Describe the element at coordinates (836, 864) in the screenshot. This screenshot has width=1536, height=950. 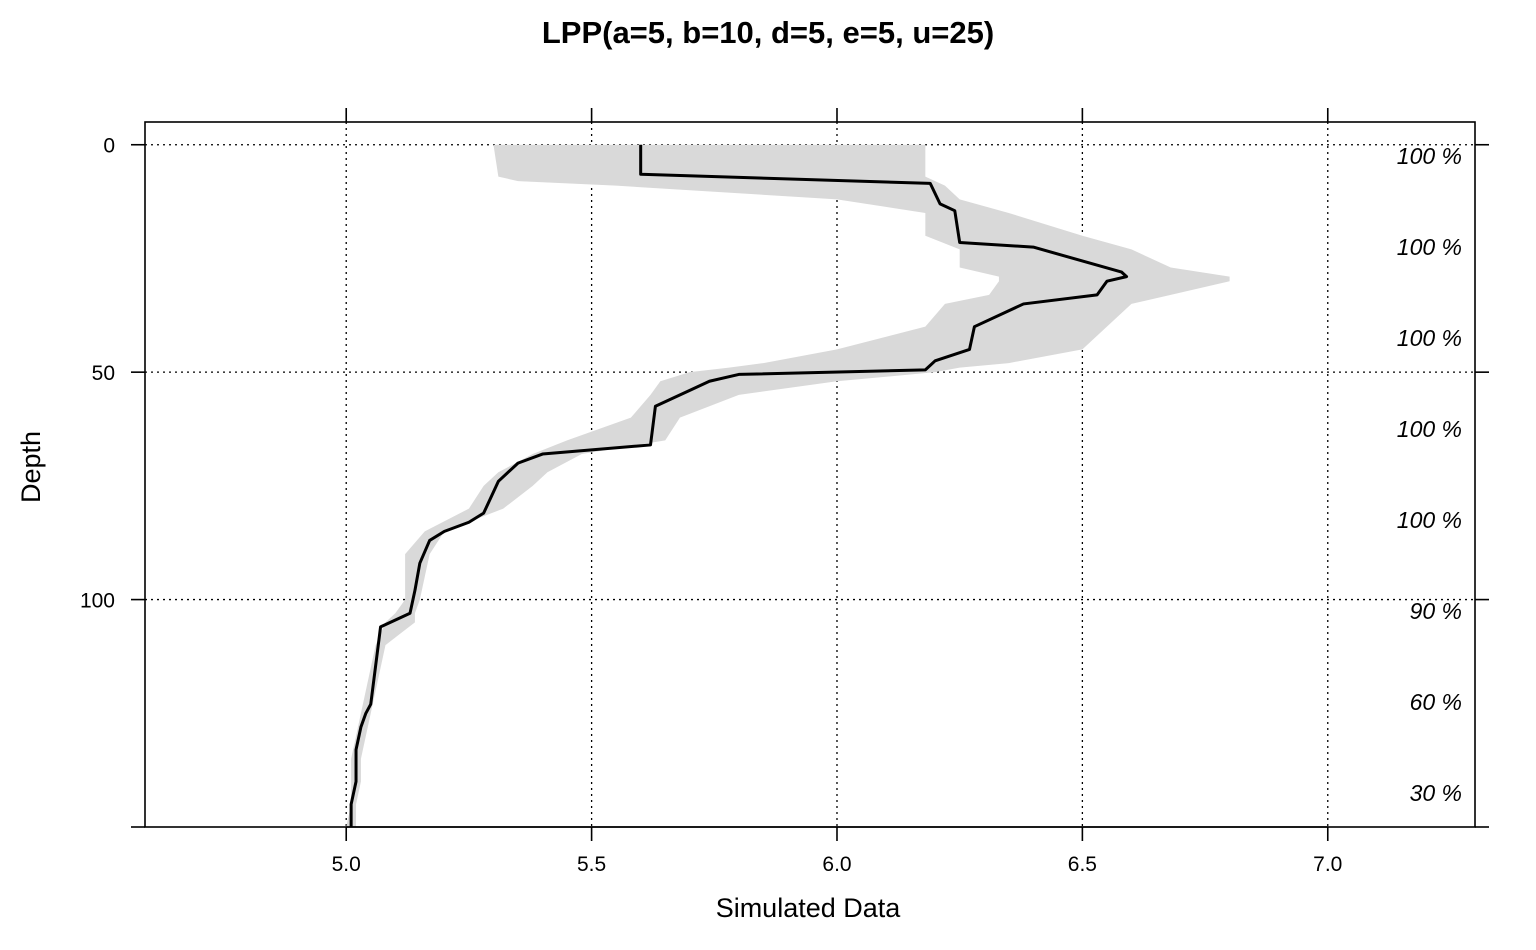
I see `x-tick-label: 6.0` at that location.